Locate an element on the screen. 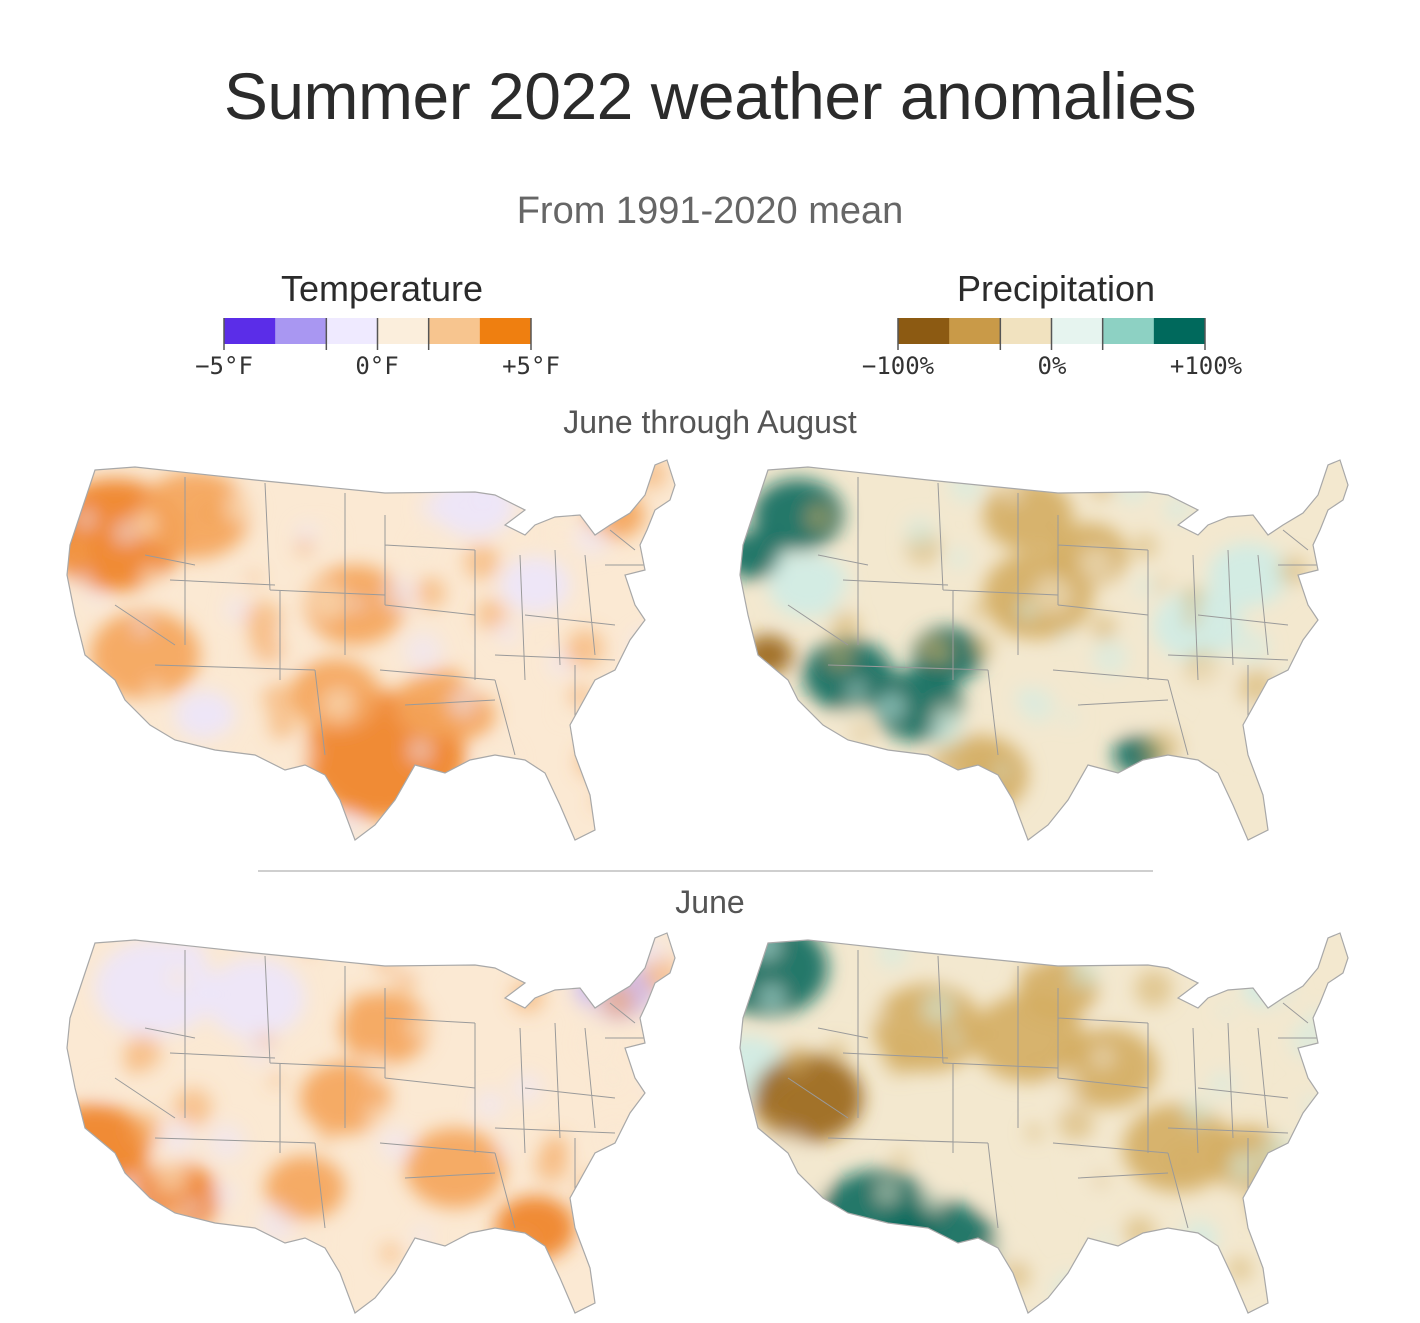 The width and height of the screenshot is (1420, 1323). section-label-summer: June through August is located at coordinates (710, 422).